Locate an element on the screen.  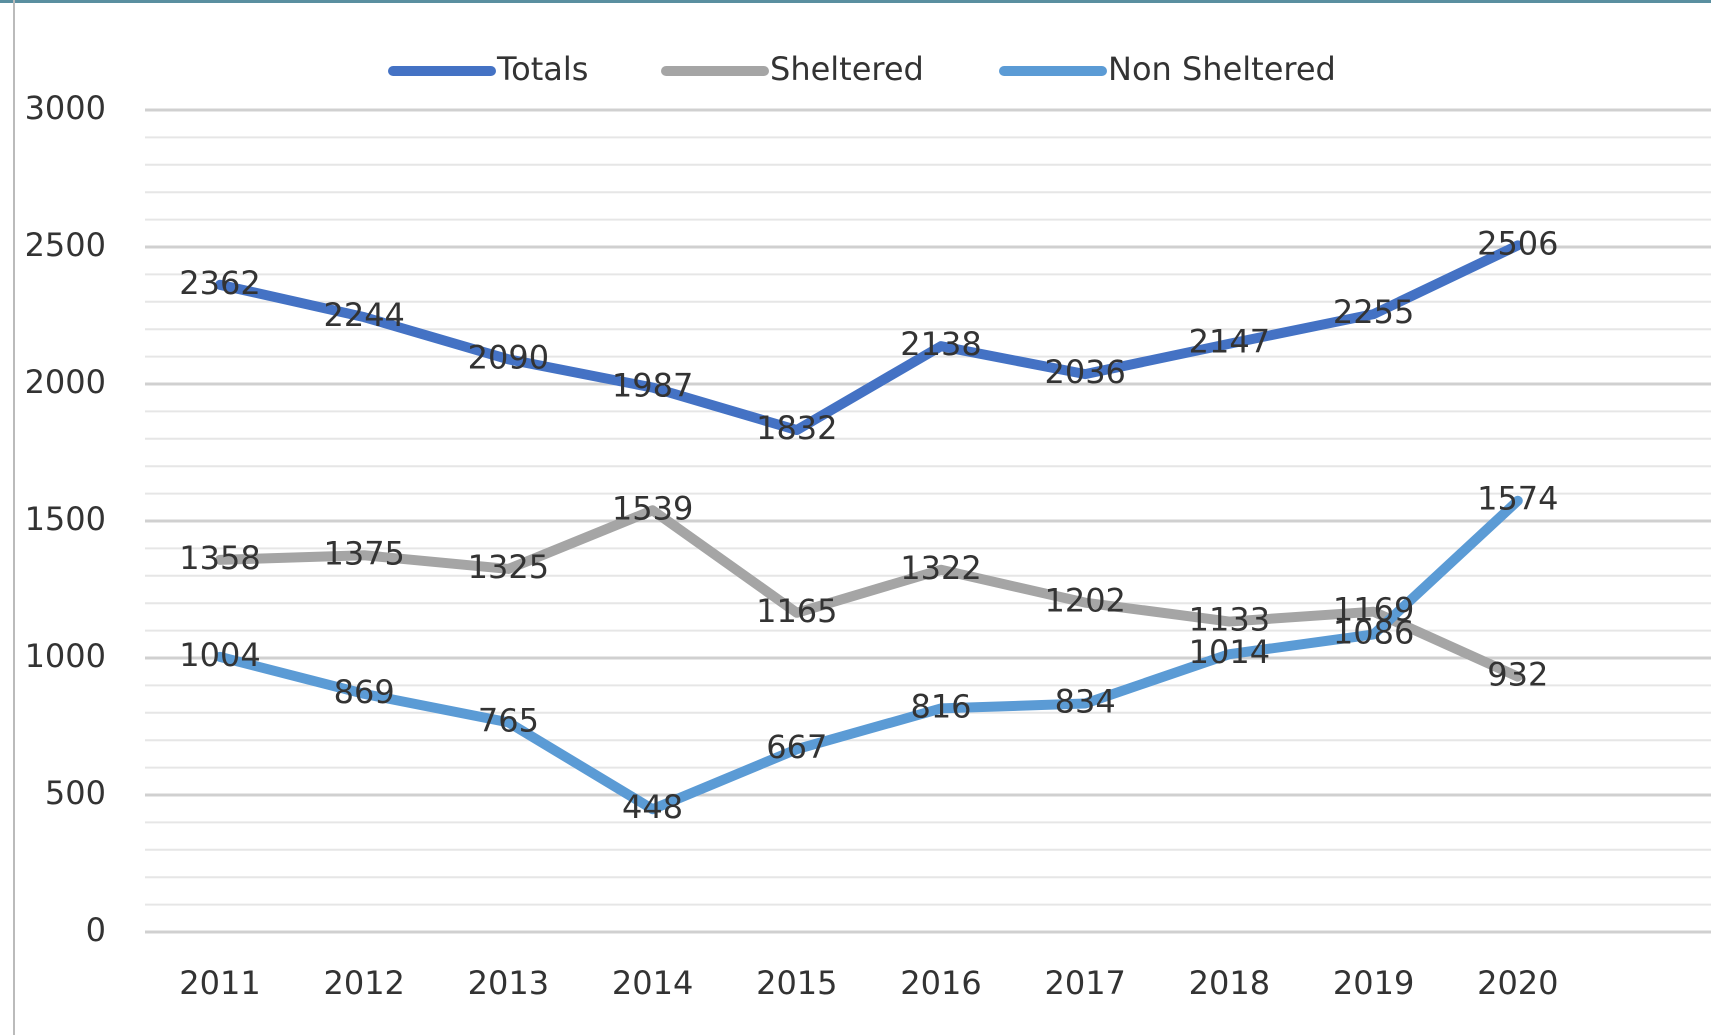
data-label: 2244 is located at coordinates (363, 315).